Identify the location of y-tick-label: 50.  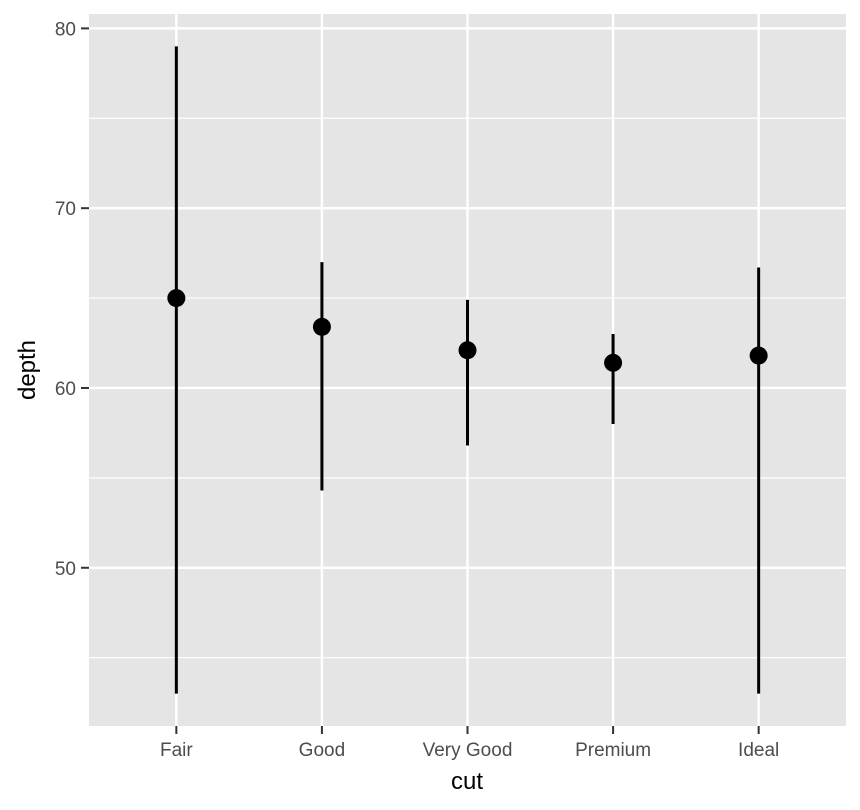
(65, 569).